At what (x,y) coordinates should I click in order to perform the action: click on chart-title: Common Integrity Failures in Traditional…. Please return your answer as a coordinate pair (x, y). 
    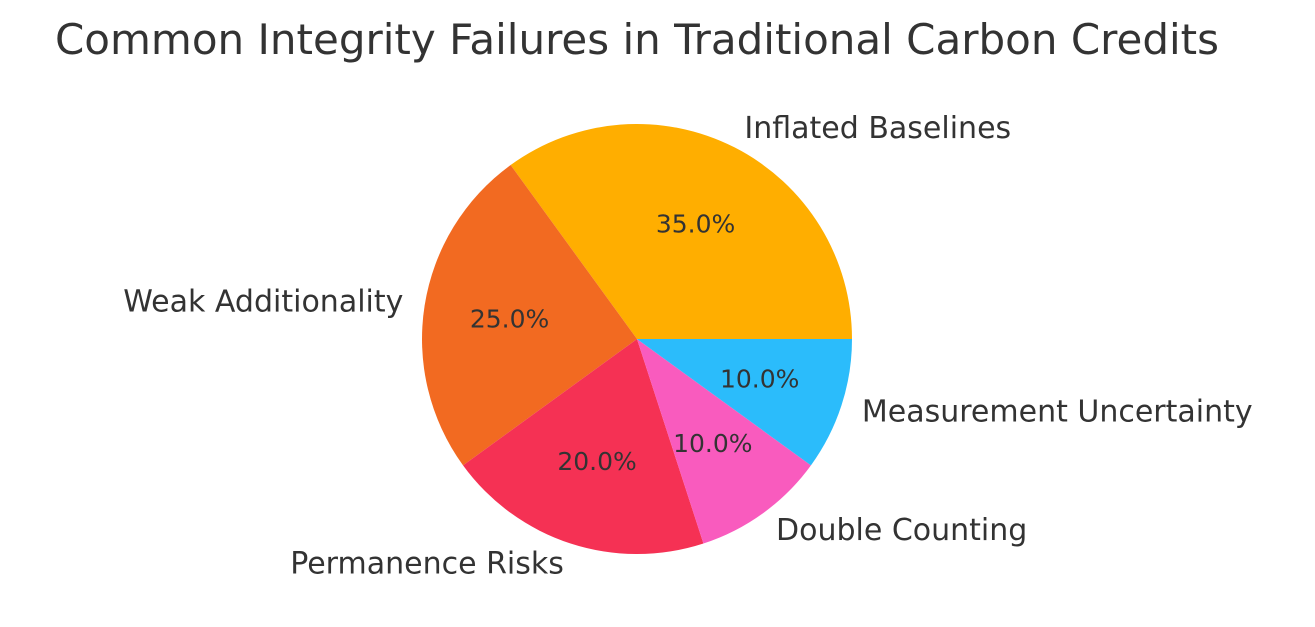
    Looking at the image, I should click on (637, 39).